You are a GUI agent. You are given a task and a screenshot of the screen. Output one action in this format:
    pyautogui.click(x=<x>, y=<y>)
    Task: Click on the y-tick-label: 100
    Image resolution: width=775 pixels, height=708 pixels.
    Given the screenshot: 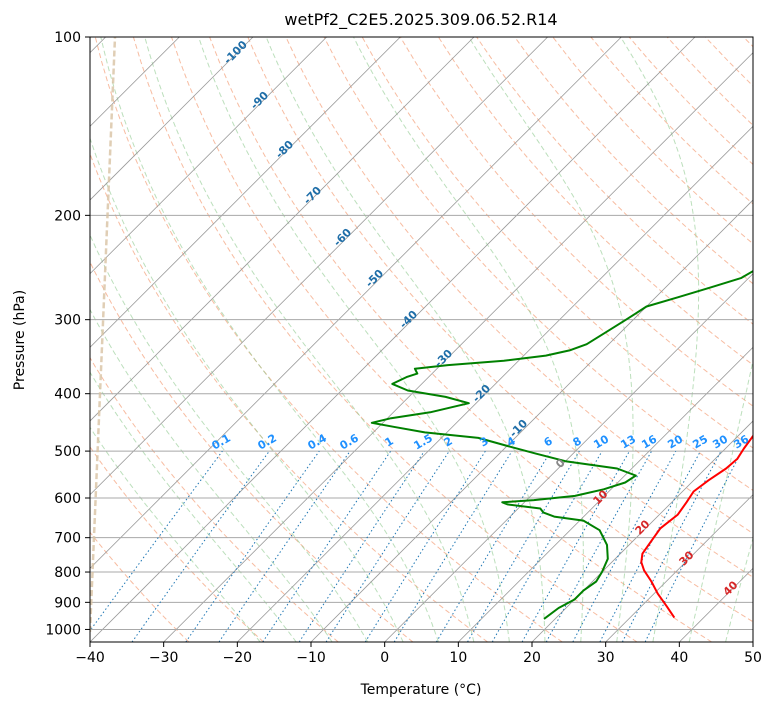 What is the action you would take?
    pyautogui.click(x=67, y=38)
    